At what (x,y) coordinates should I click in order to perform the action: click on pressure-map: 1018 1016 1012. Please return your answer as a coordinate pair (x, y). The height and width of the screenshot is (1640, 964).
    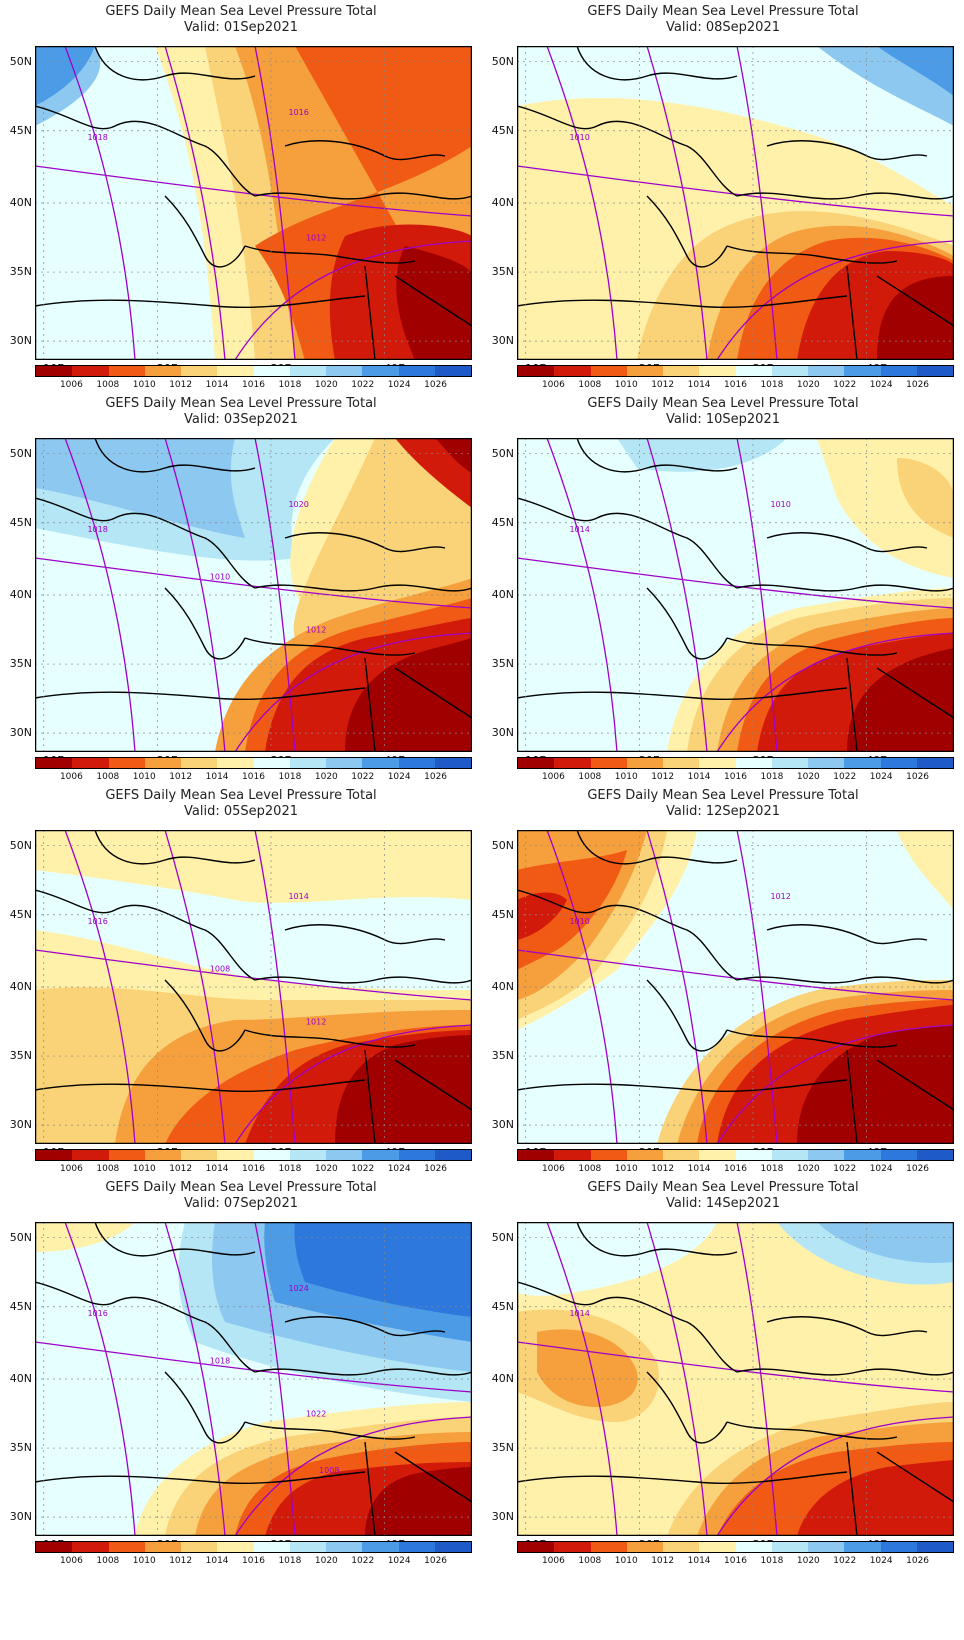
    Looking at the image, I should click on (253, 203).